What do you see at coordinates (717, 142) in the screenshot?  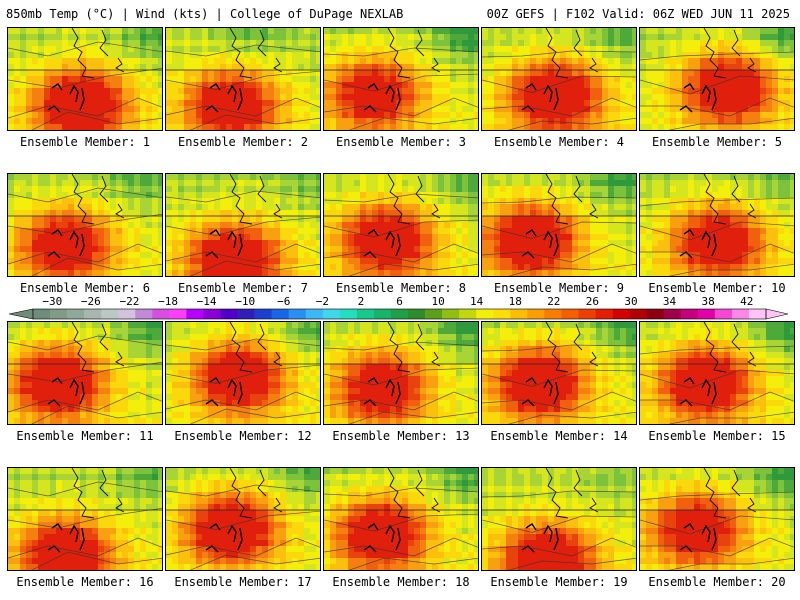 I see `ensemble-member-label: Ensemble Member: 5` at bounding box center [717, 142].